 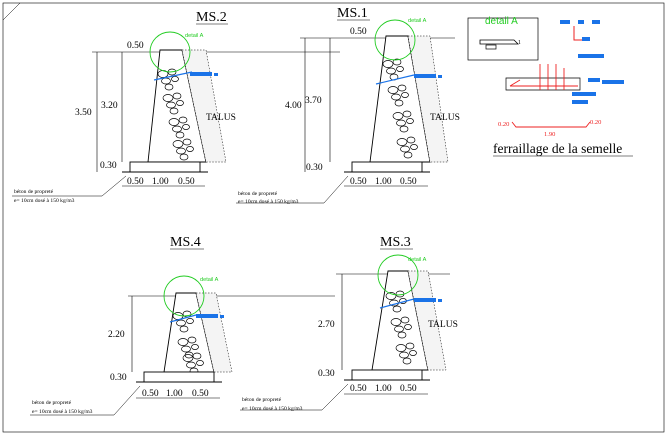 What do you see at coordinates (313, 101) in the screenshot?
I see `inner-height-dim: 3.70` at bounding box center [313, 101].